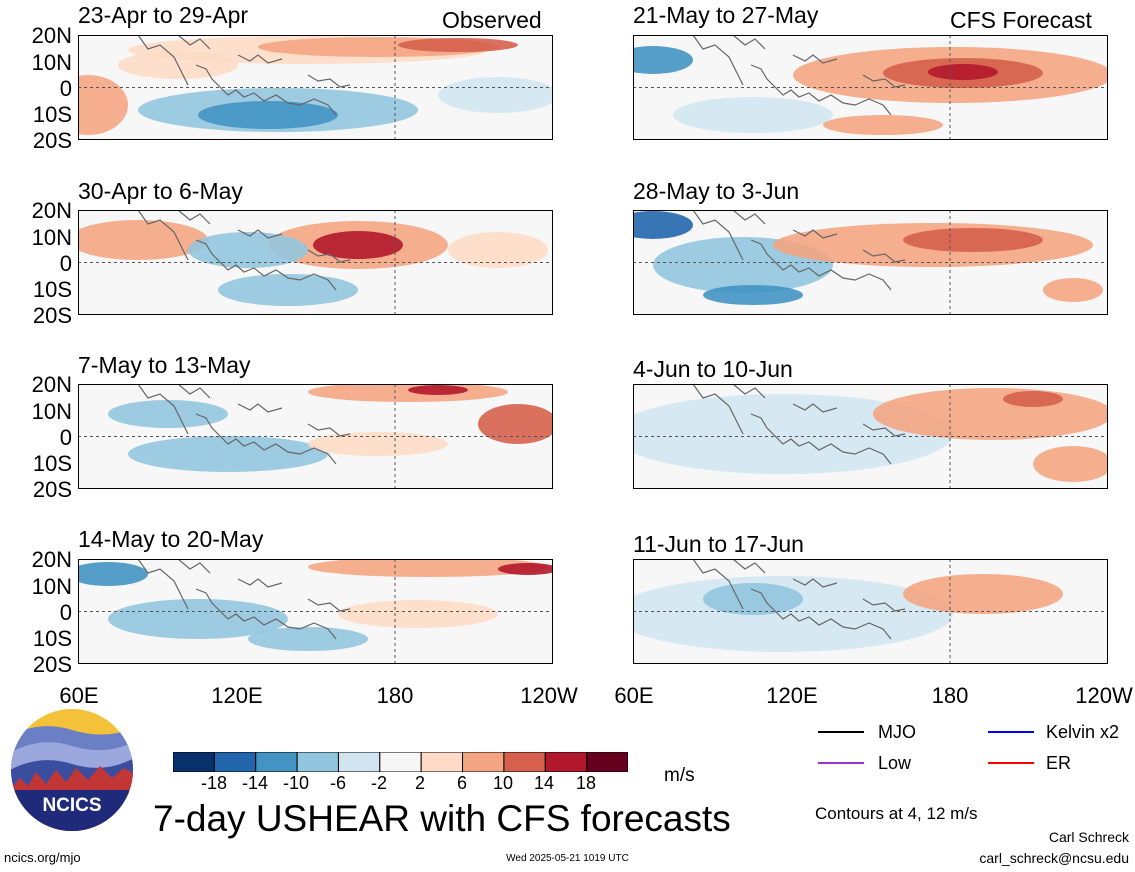 This screenshot has height=872, width=1135. I want to click on lon-label-60e-left: 60E, so click(79, 695).